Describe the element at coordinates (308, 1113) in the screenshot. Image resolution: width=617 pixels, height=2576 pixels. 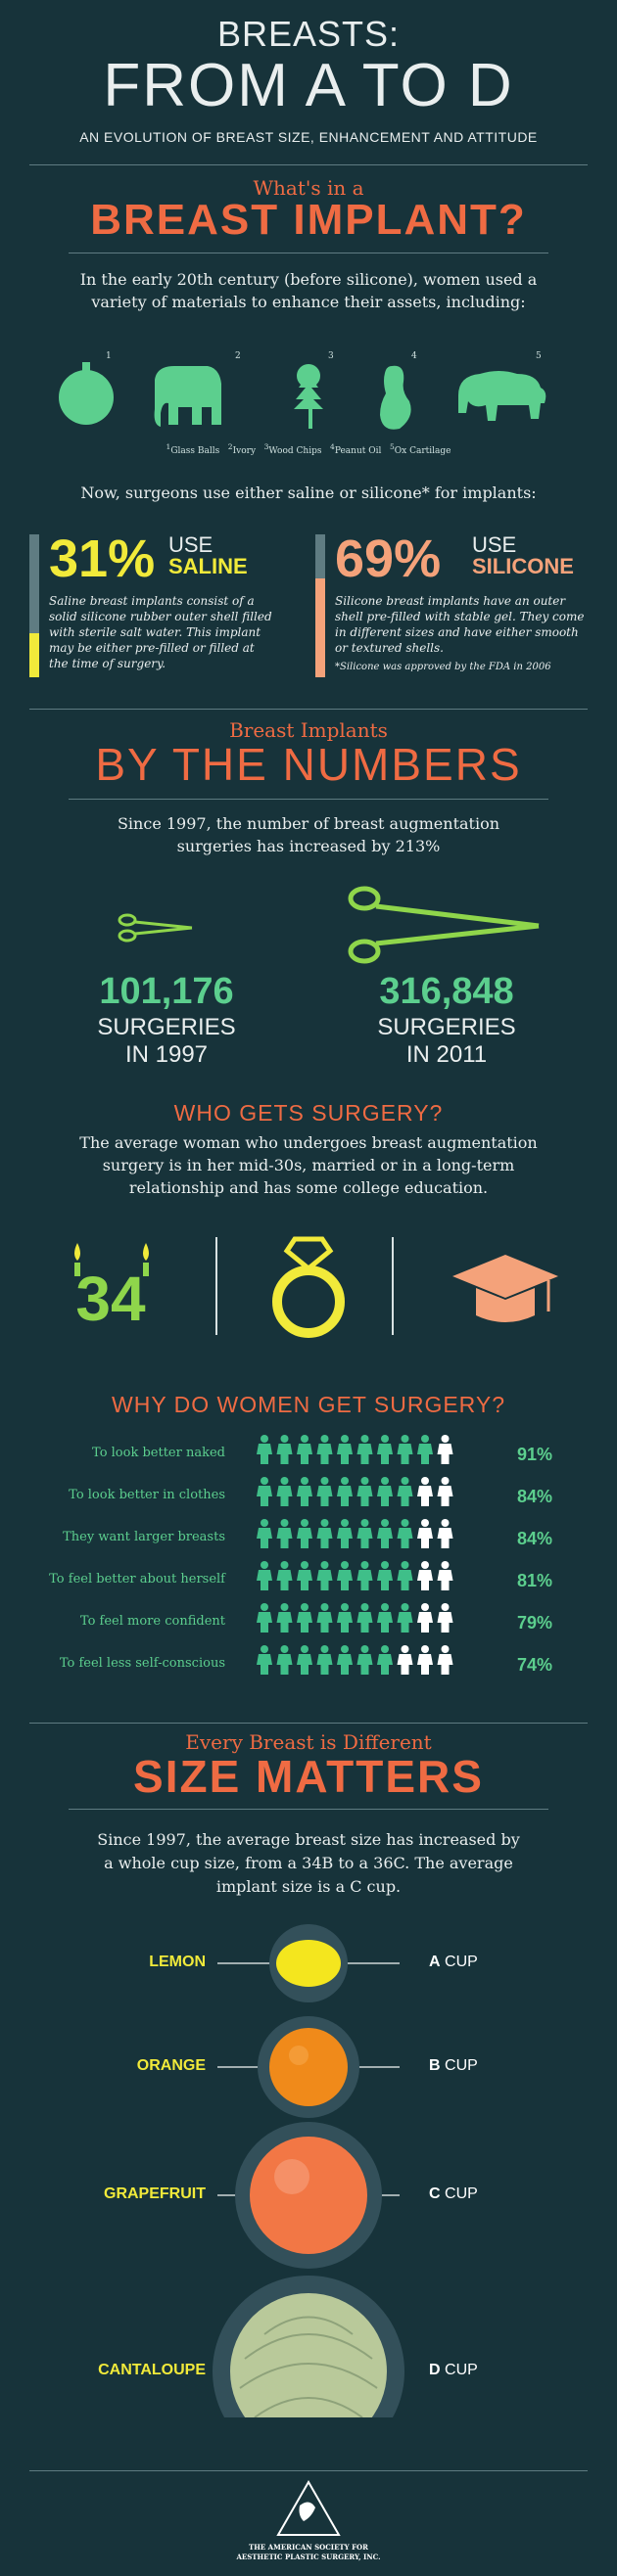
I see `who-title: WHO GETS SURGERY?` at that location.